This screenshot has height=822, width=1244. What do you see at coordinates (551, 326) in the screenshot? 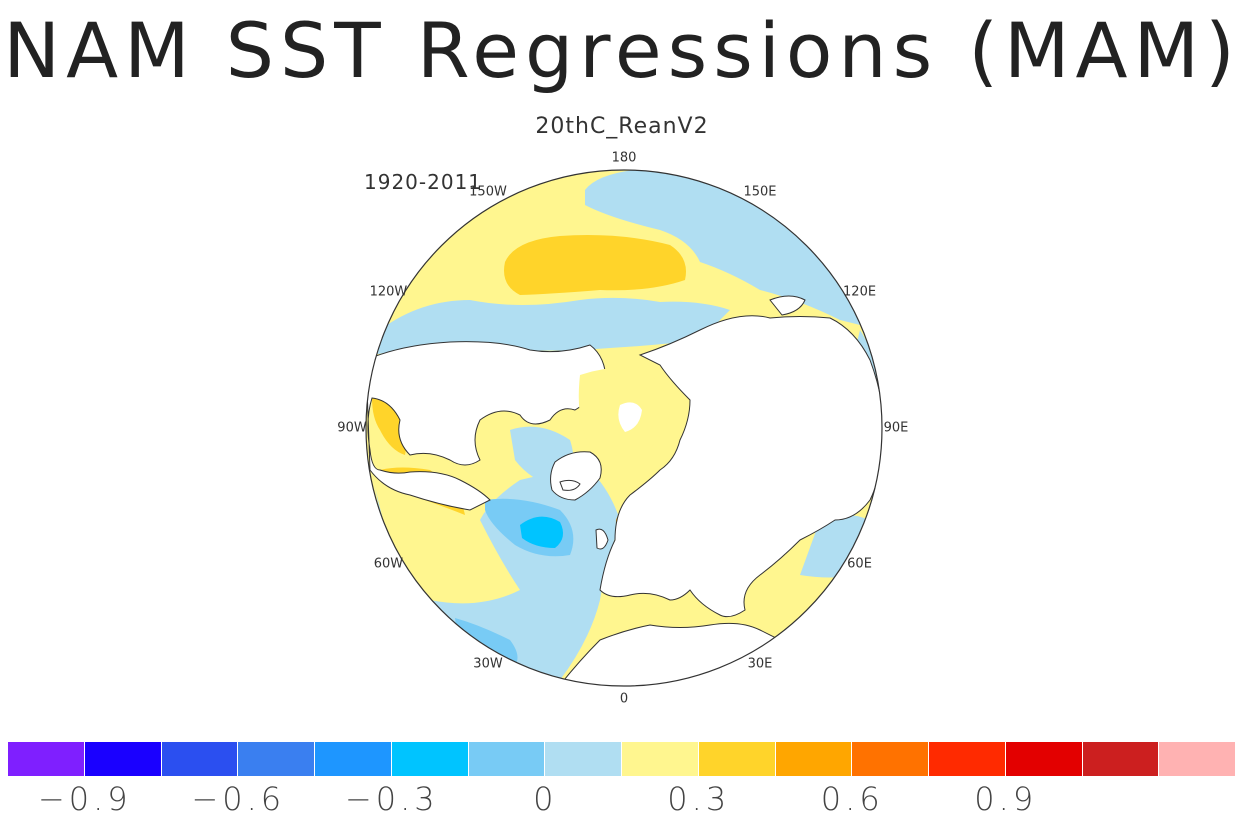
I see `region-light-blue-north-pacific` at bounding box center [551, 326].